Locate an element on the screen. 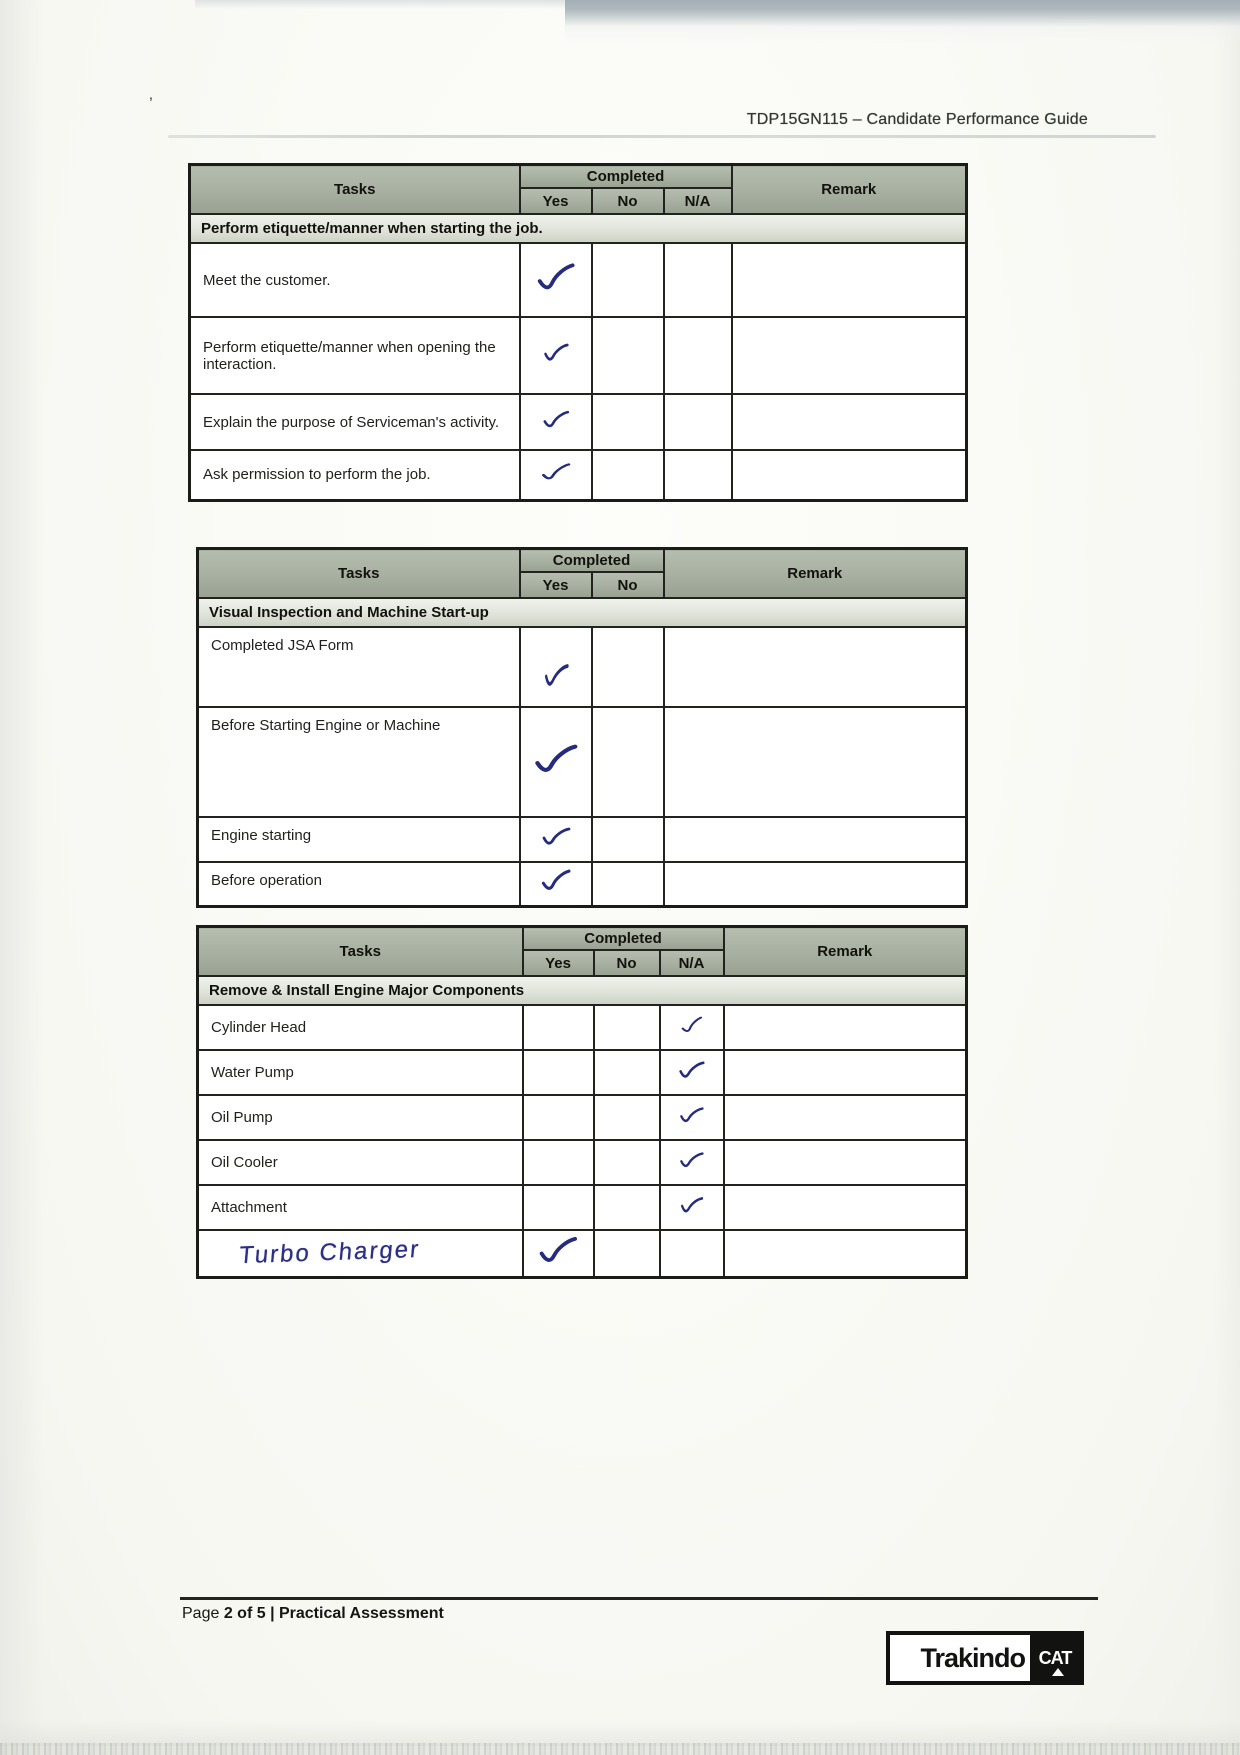 This screenshot has width=1240, height=1755. task-row: Before operation is located at coordinates (582, 884).